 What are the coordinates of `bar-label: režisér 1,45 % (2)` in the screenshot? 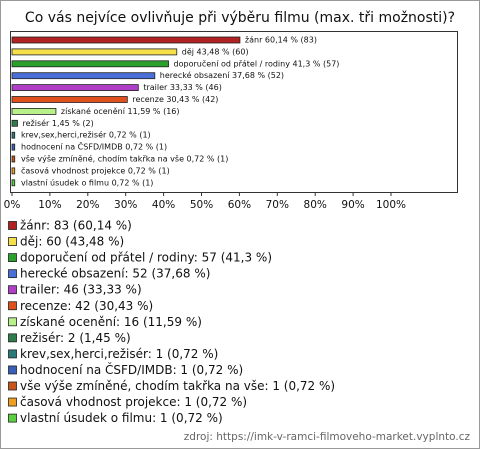 It's located at (57, 123).